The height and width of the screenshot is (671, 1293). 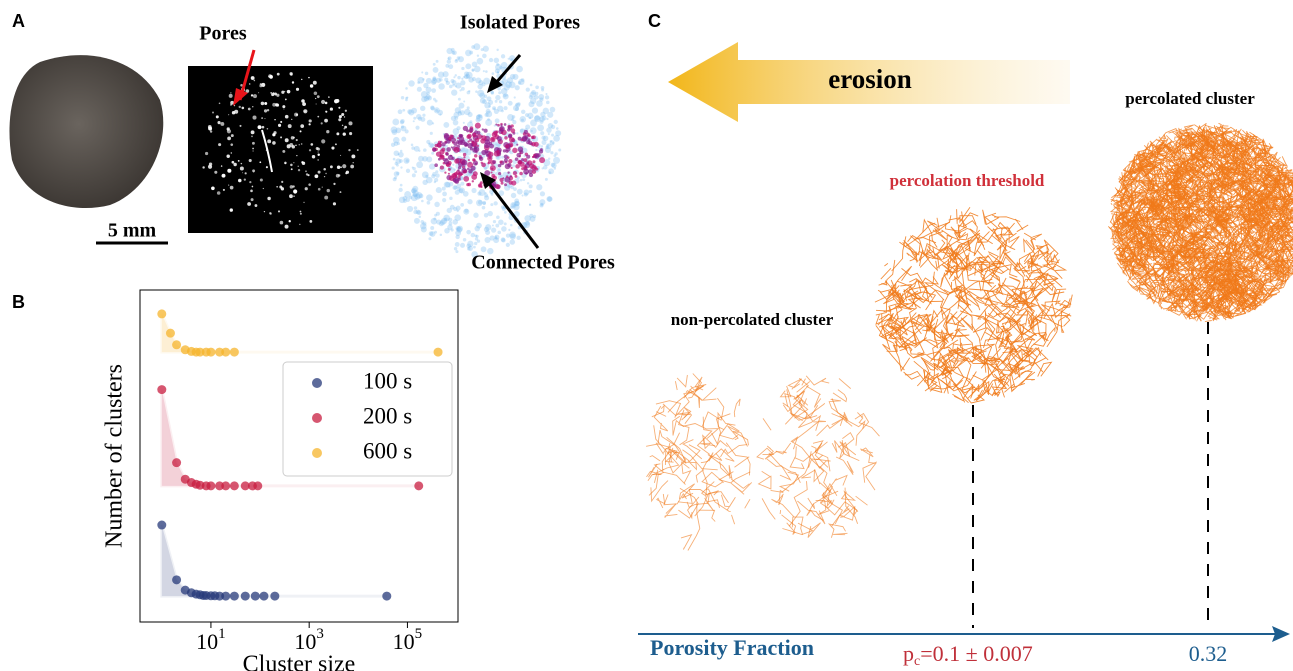 What do you see at coordinates (267, 151) in the screenshot?
I see `crack` at bounding box center [267, 151].